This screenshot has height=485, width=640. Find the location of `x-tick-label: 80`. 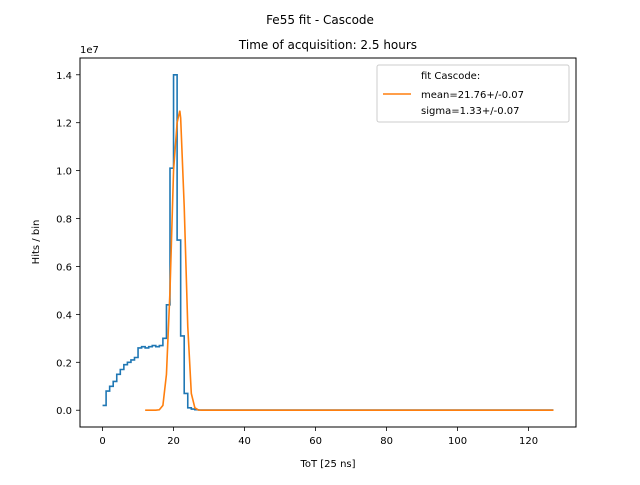

x-tick-label: 80 is located at coordinates (386, 441).